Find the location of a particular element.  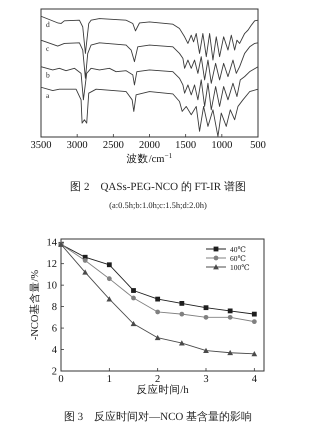

text: (a:0.5h;b:1.0h;c:1.5h;d:2.0h) is located at coordinates (158, 205).